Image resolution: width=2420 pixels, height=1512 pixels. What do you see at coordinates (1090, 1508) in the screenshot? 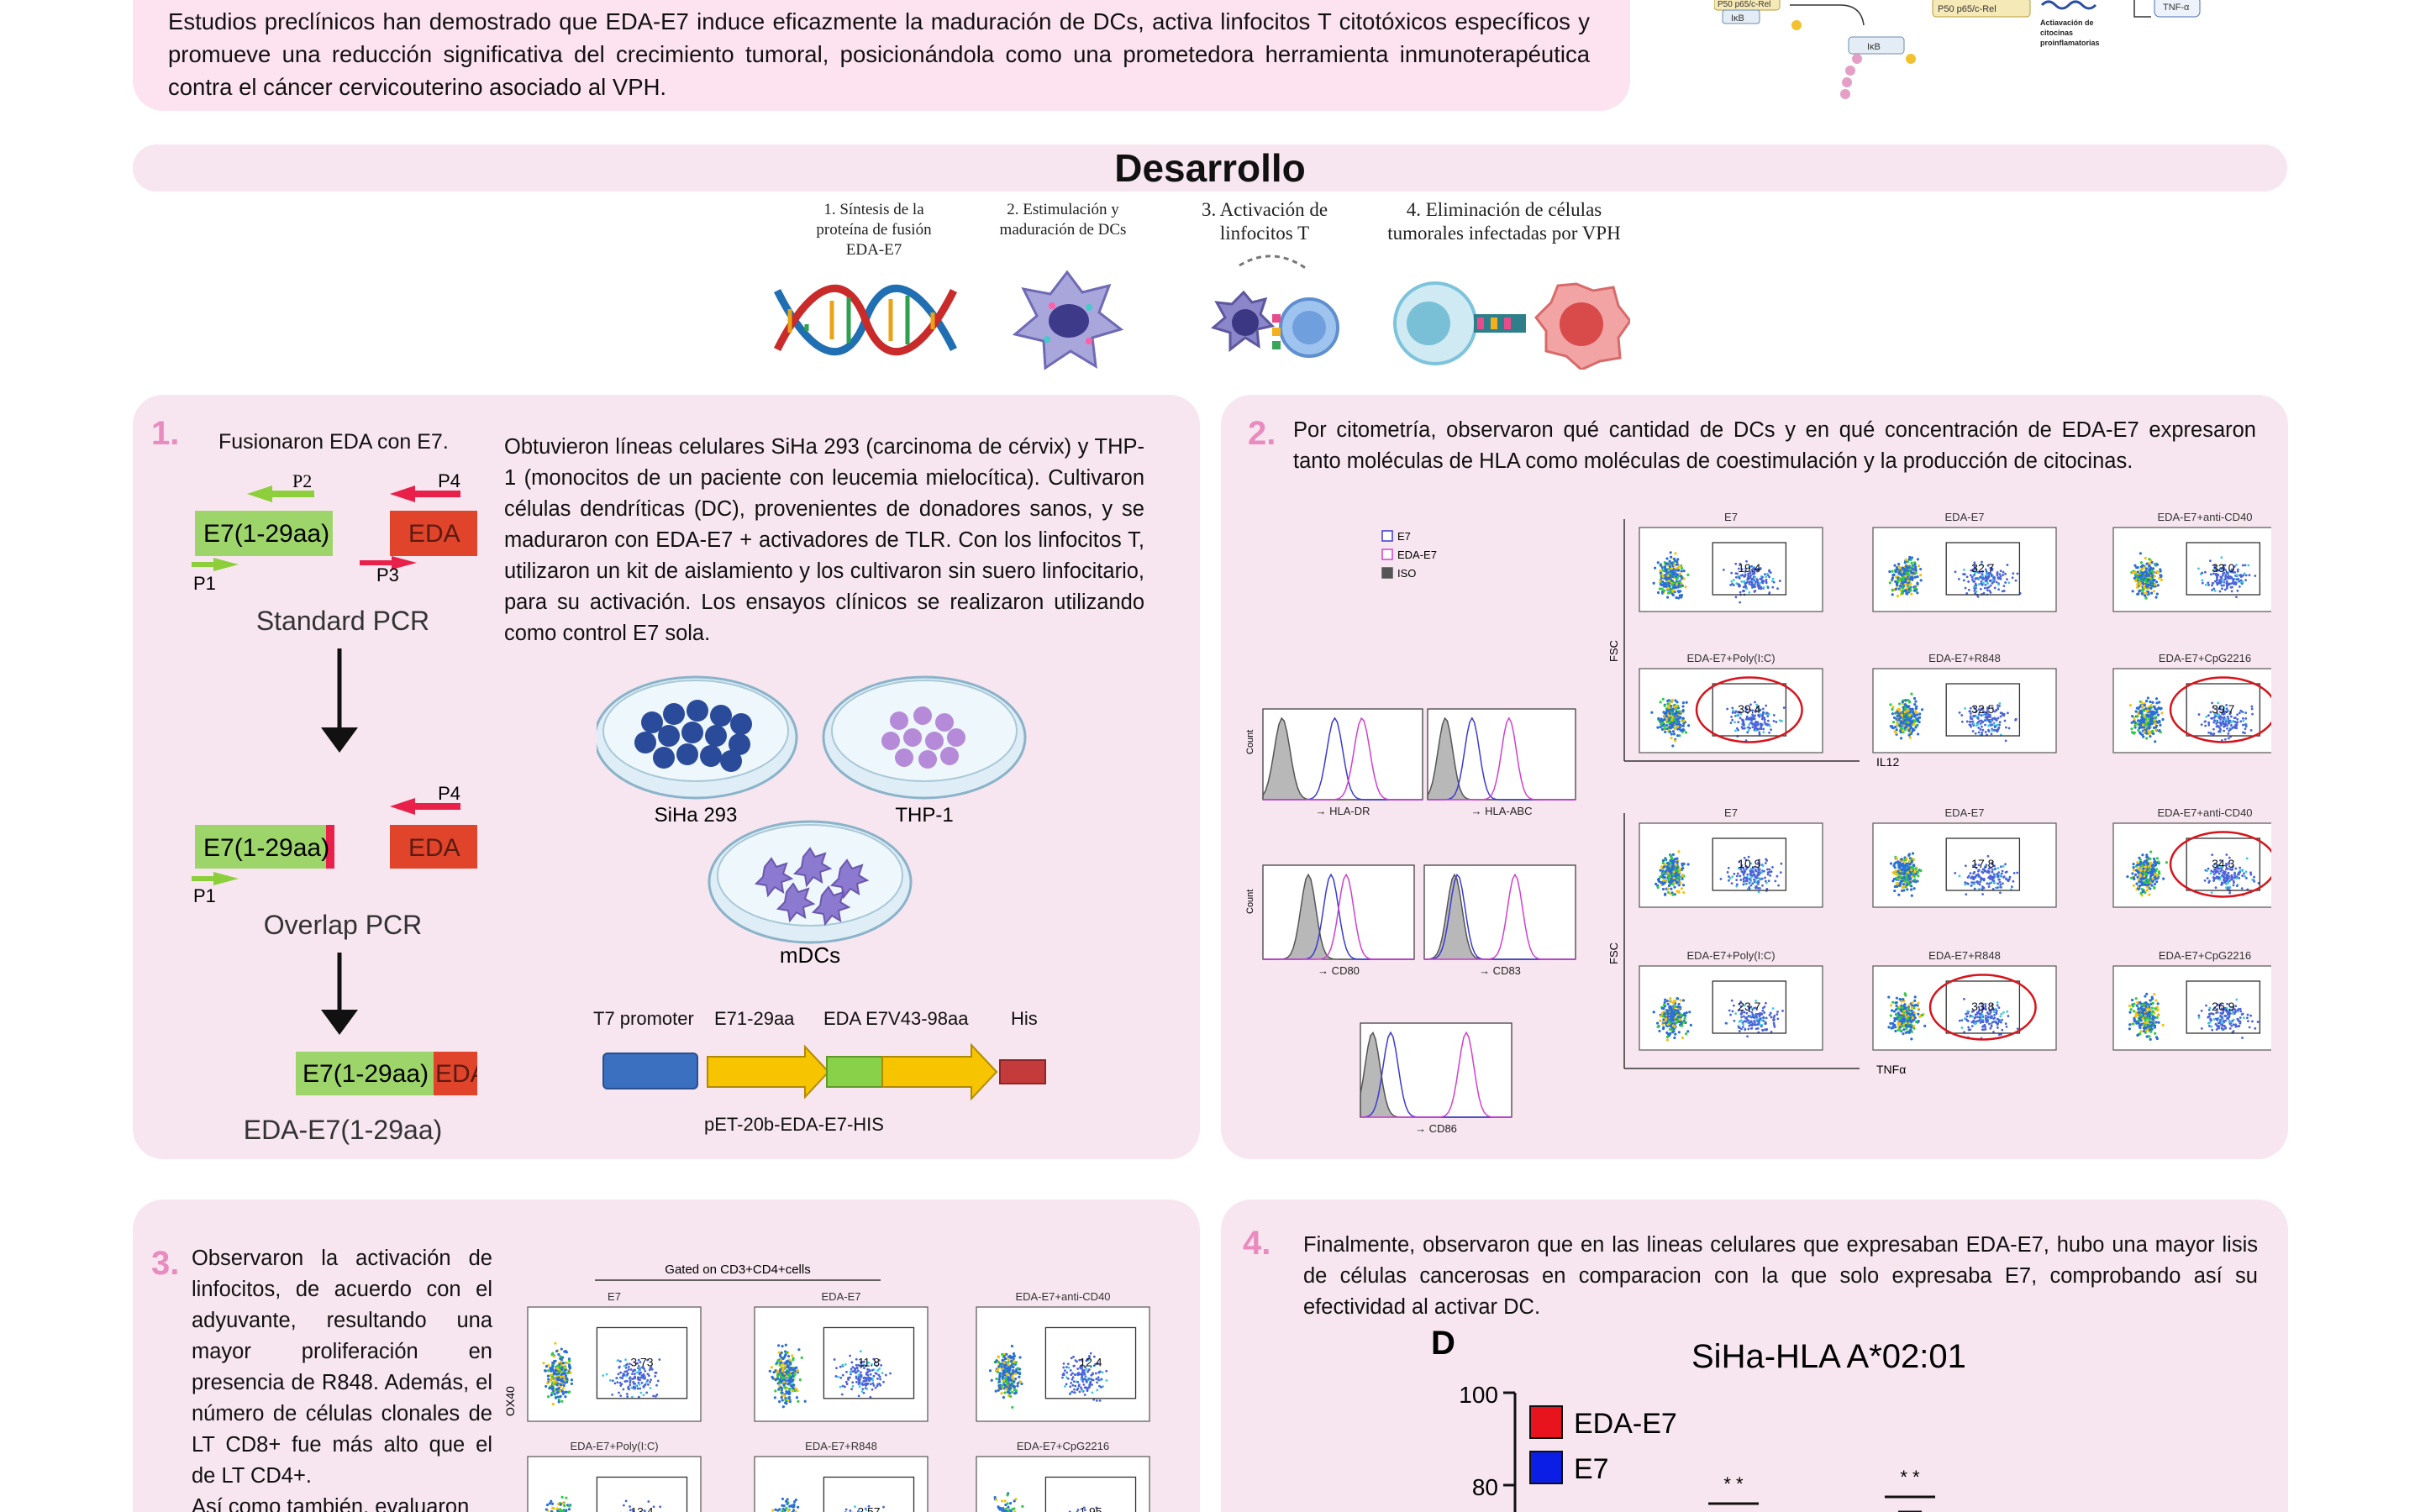
I see `ox40-plot-5-value: 1.95` at bounding box center [1090, 1508].